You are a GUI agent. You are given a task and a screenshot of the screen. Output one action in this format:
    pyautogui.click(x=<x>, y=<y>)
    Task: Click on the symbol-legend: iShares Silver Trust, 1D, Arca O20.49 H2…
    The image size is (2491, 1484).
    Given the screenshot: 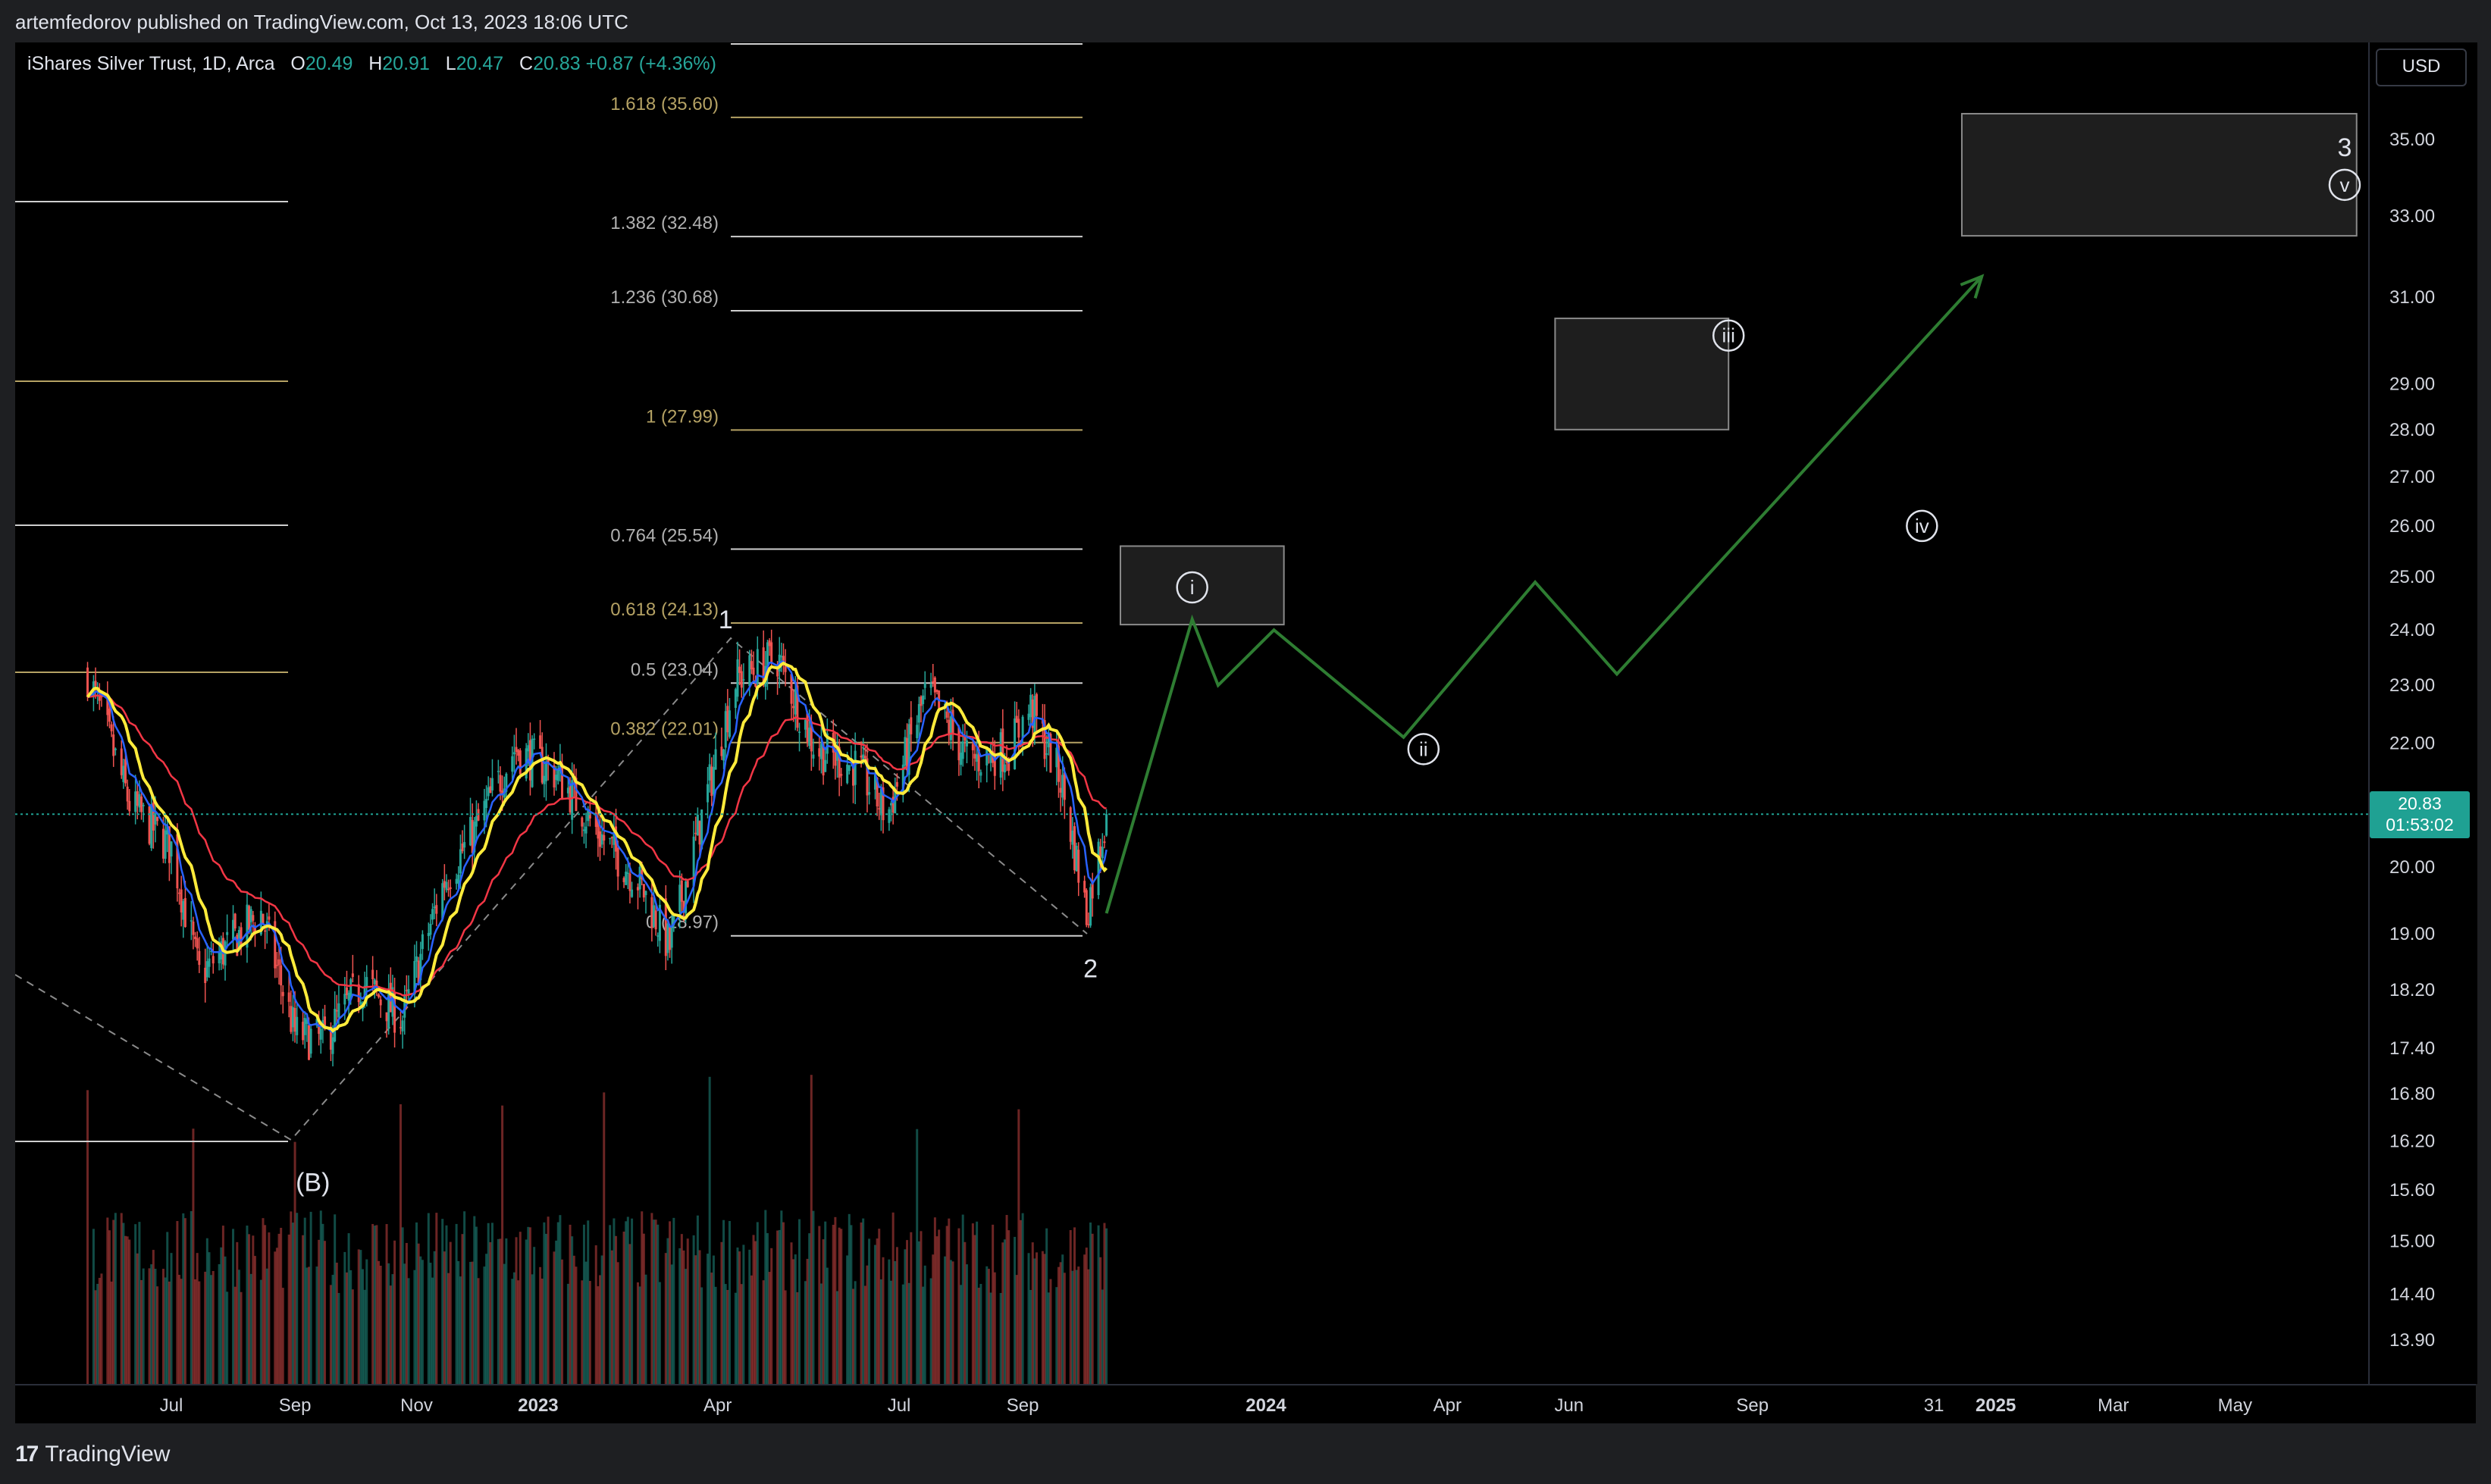 What is the action you would take?
    pyautogui.click(x=371, y=64)
    